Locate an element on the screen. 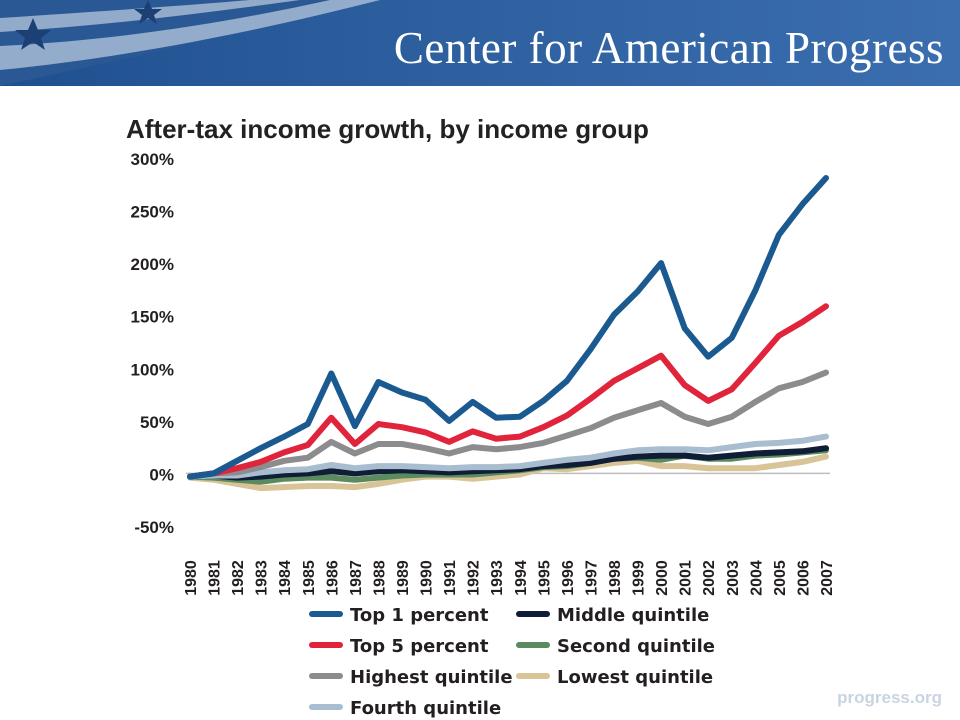  series-line-fourth-quintile is located at coordinates (508, 456).